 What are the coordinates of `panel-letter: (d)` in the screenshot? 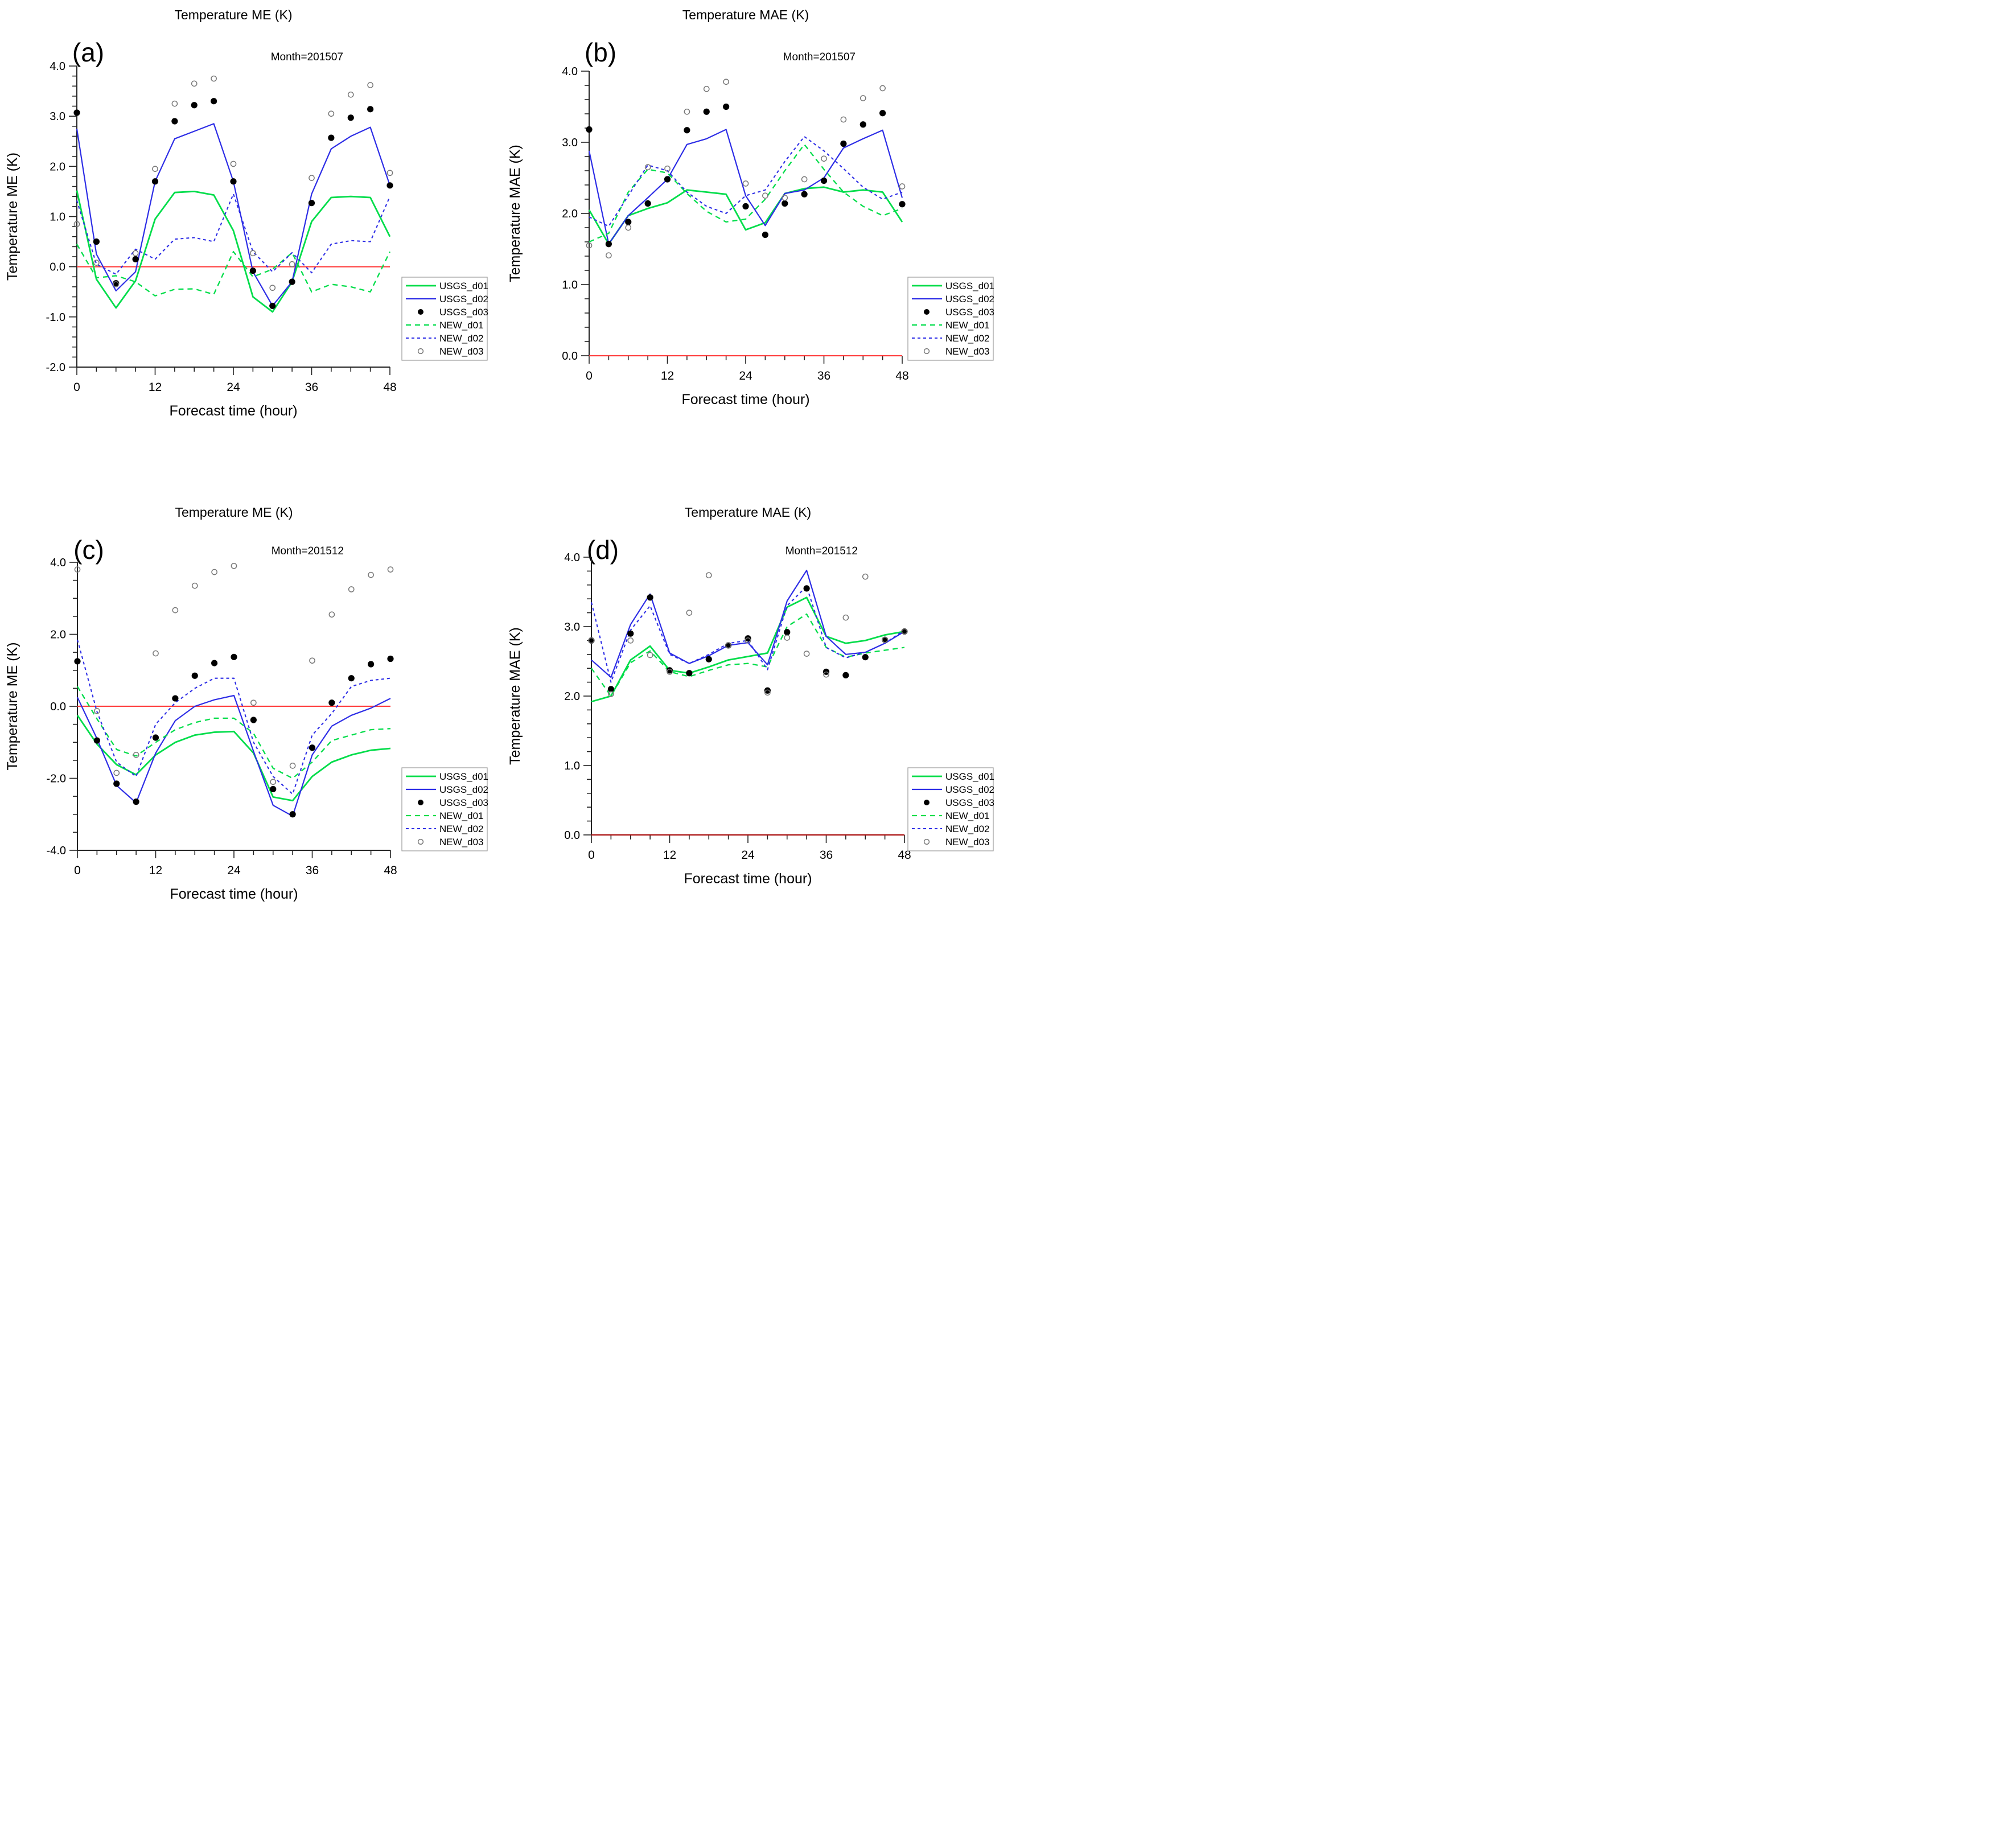 It's located at (603, 550).